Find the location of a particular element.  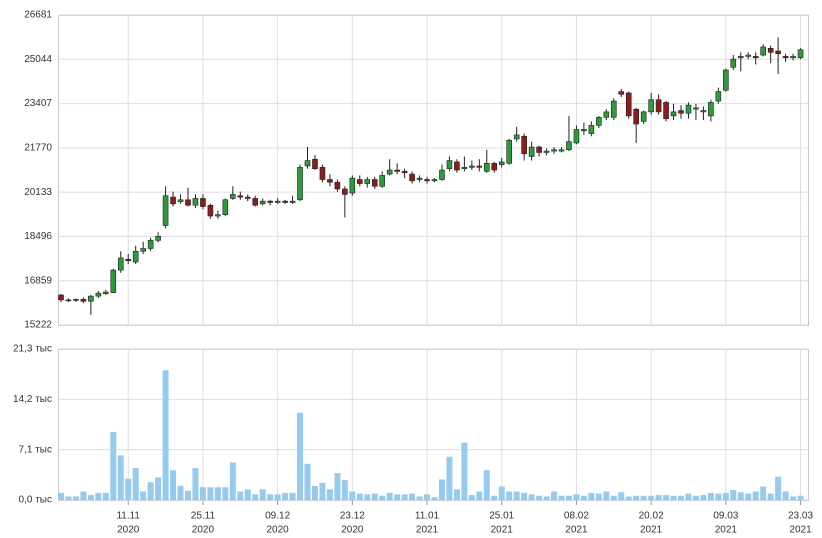

x-tick-label: 09.12 is located at coordinates (277, 516).